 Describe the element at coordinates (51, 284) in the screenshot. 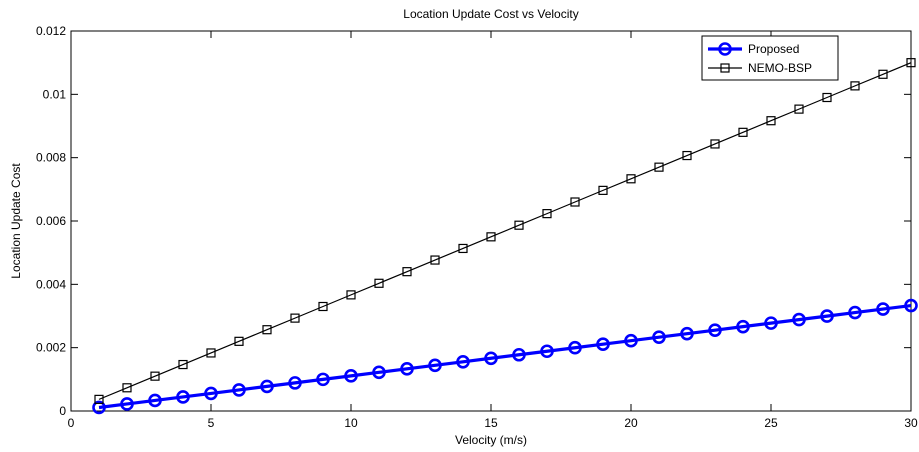

I see `y-tick-label: 0.004` at that location.